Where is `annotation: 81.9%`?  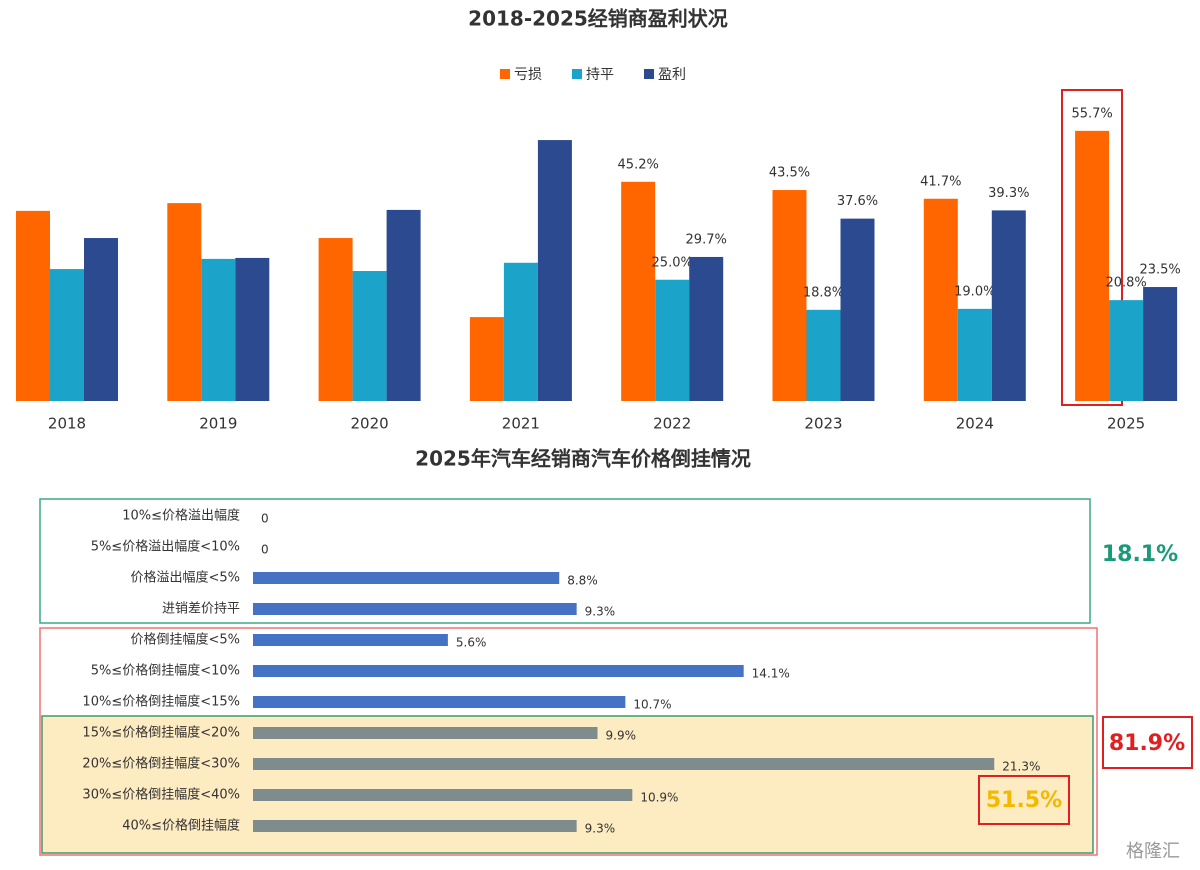 annotation: 81.9% is located at coordinates (1147, 743).